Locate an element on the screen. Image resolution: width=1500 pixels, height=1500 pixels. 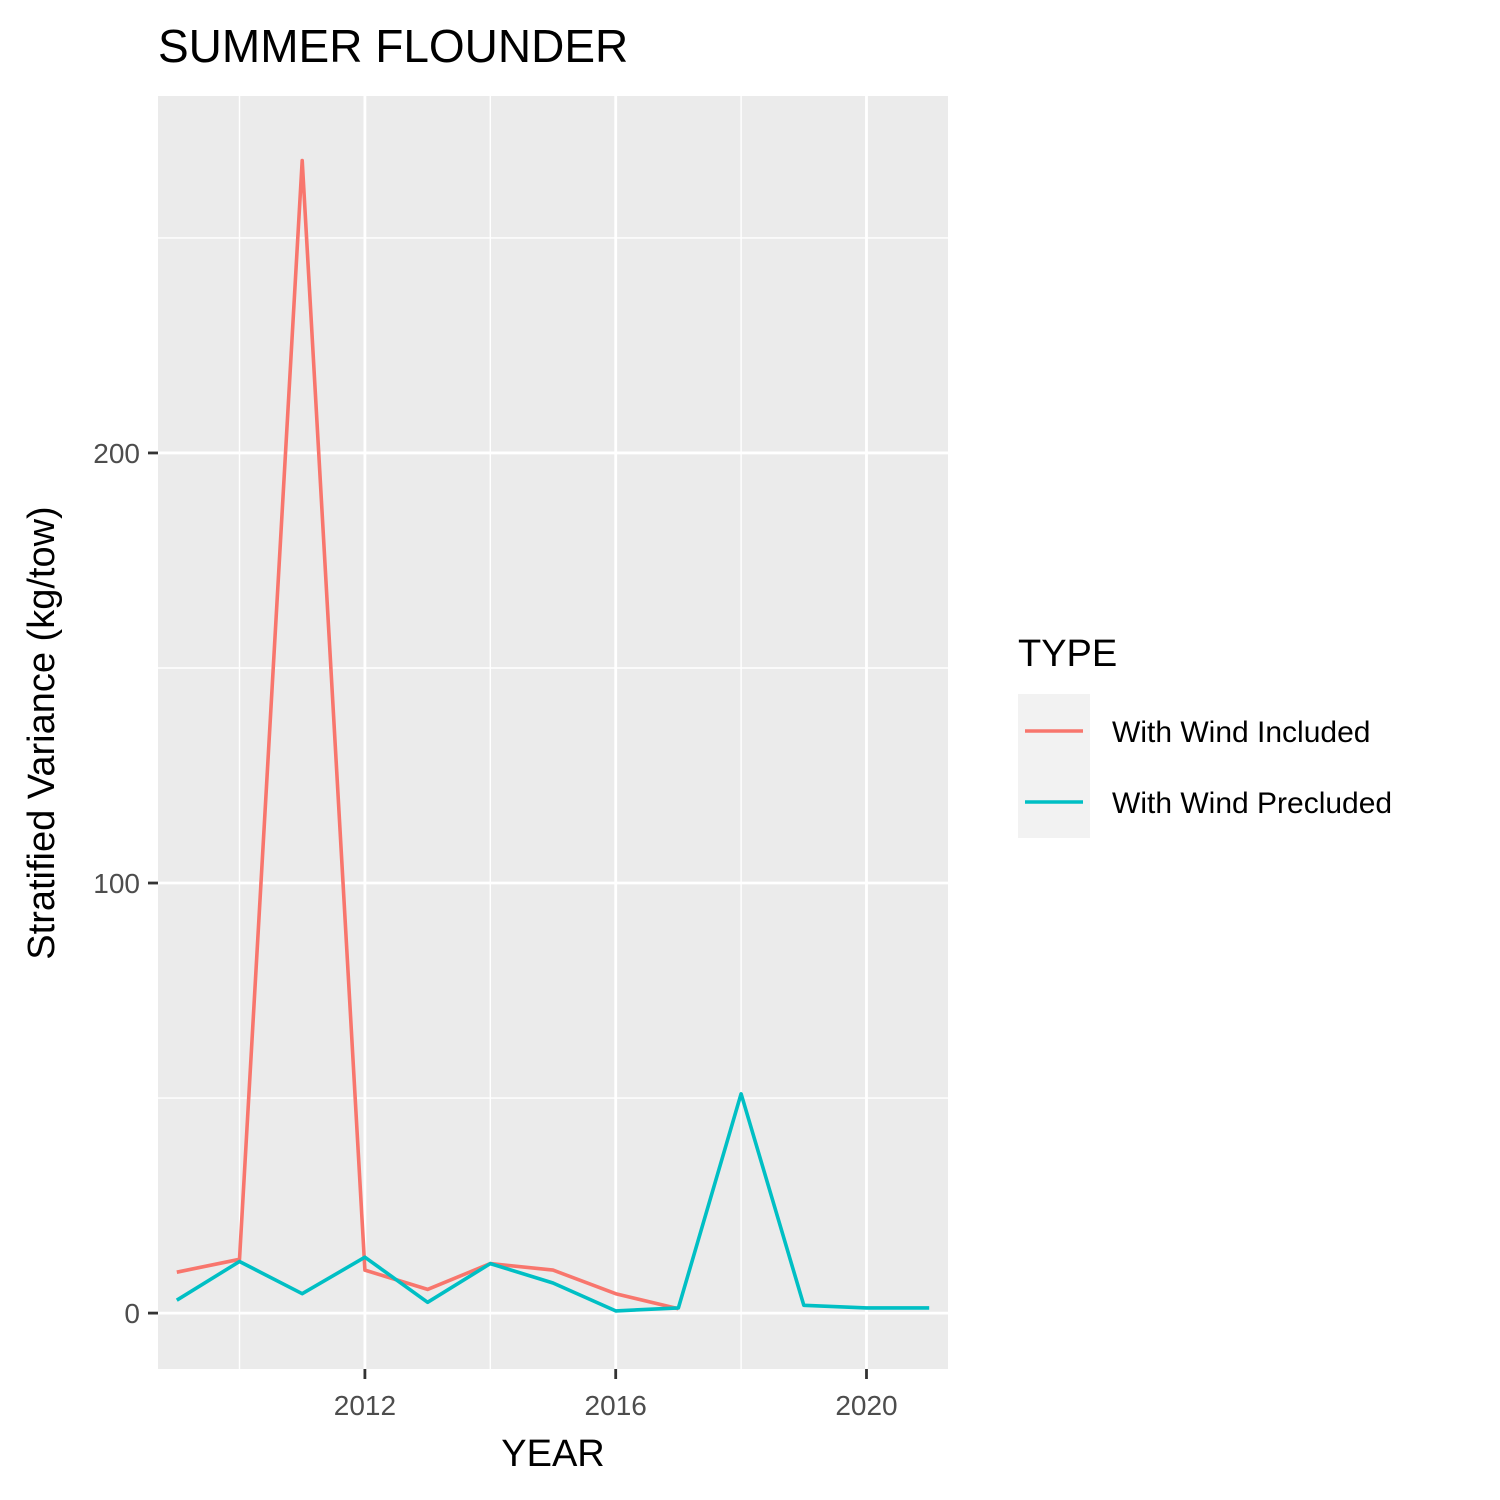
legend-label-with-wind-precluded: With Wind Precluded is located at coordinates (1252, 803).